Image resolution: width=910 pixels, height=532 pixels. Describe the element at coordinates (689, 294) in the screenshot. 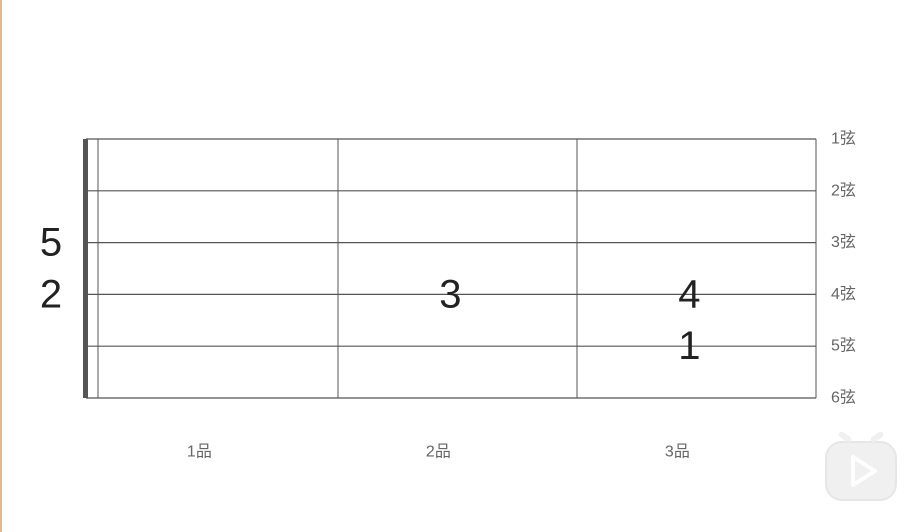

I see `fingering-number: 4` at that location.